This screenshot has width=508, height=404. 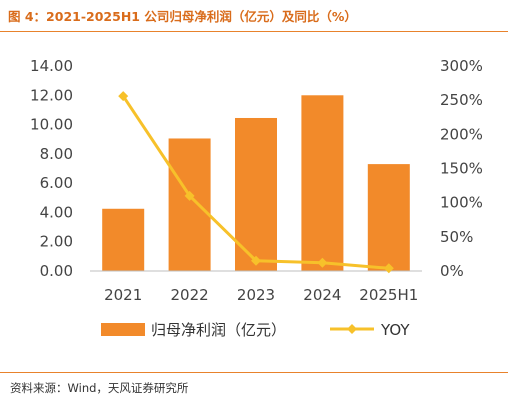 I want to click on right-axis: 0% 50% 100% 150% 200% 250% 300%, so click(x=461, y=168).